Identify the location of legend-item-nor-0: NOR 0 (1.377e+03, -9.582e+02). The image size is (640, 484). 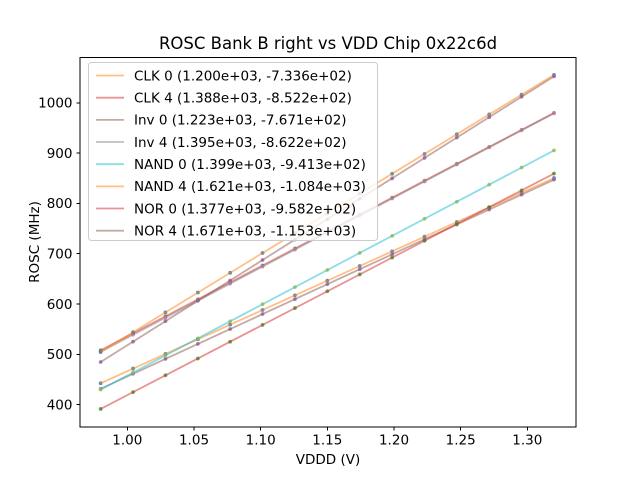
(226, 209).